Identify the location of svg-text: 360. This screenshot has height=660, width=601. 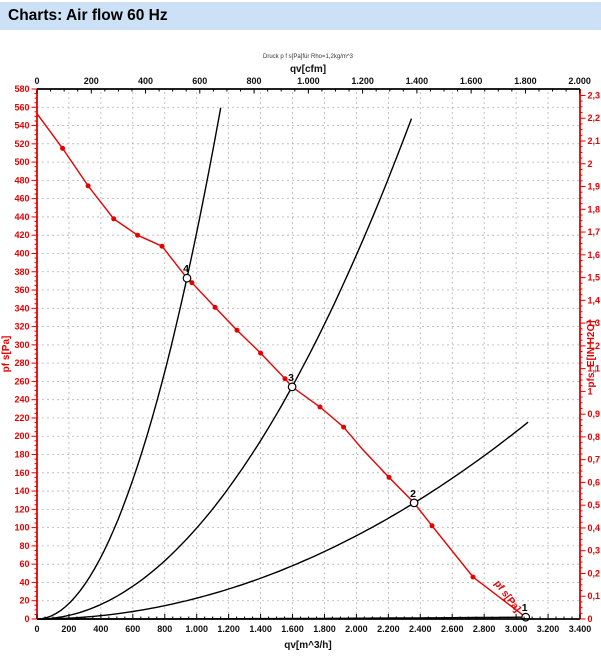
(21, 290).